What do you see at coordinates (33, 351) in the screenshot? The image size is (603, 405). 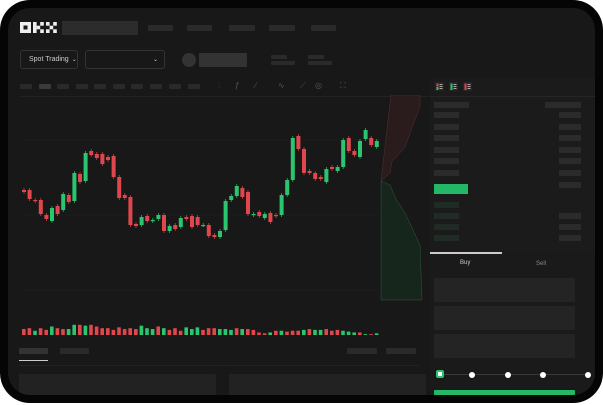 I see `tab-open-orders` at bounding box center [33, 351].